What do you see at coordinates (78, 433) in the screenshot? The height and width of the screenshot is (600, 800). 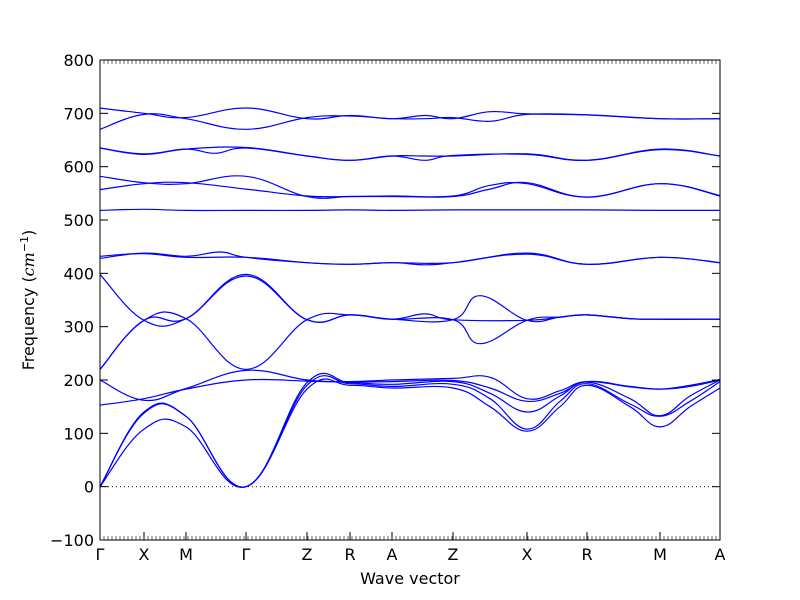 I see `y-tick-label: 100` at bounding box center [78, 433].